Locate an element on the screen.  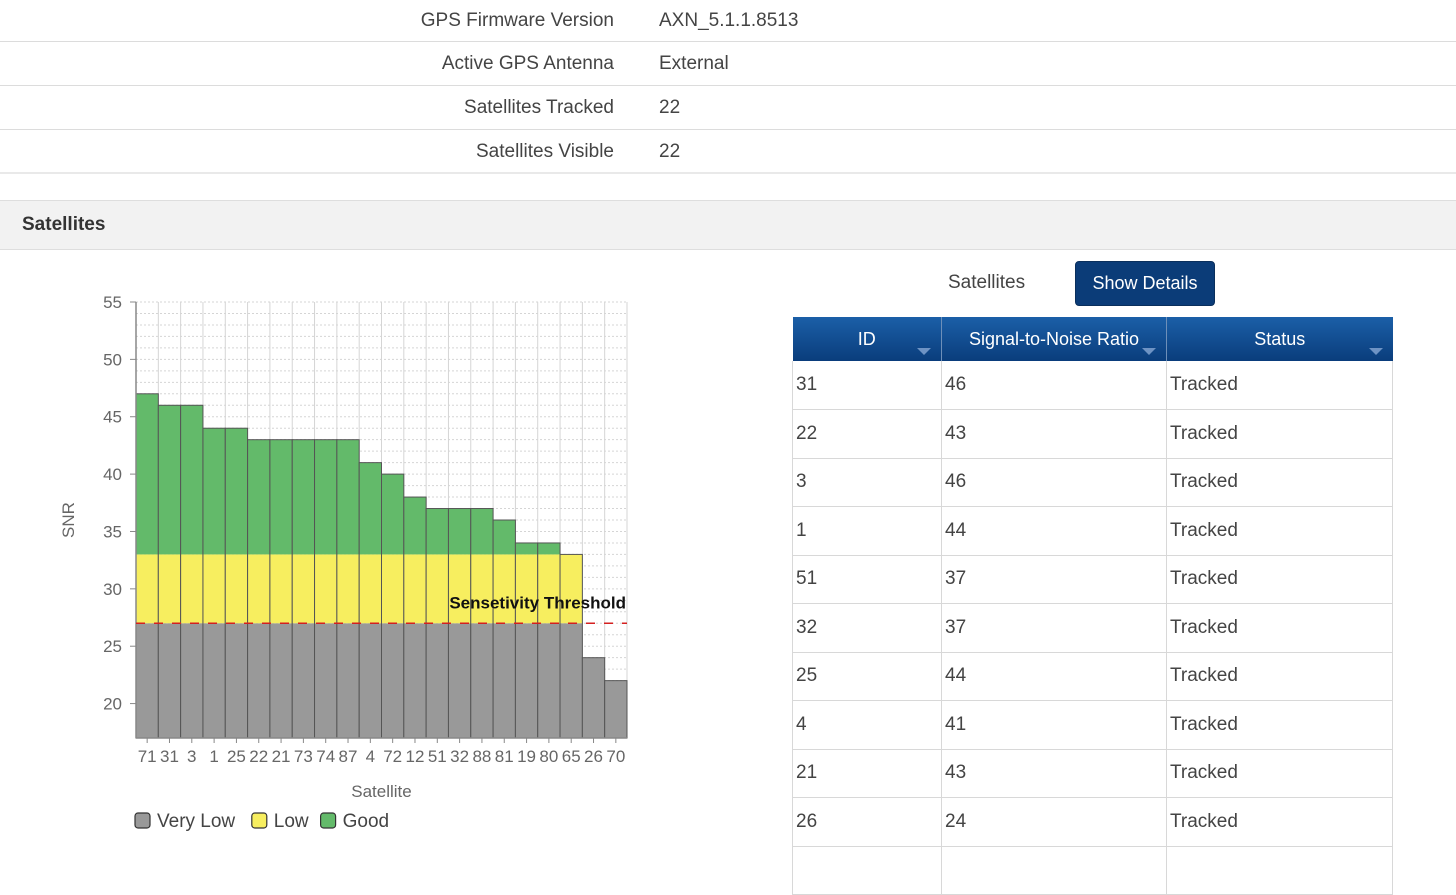
y-tick-label: 30 is located at coordinates (112, 589).